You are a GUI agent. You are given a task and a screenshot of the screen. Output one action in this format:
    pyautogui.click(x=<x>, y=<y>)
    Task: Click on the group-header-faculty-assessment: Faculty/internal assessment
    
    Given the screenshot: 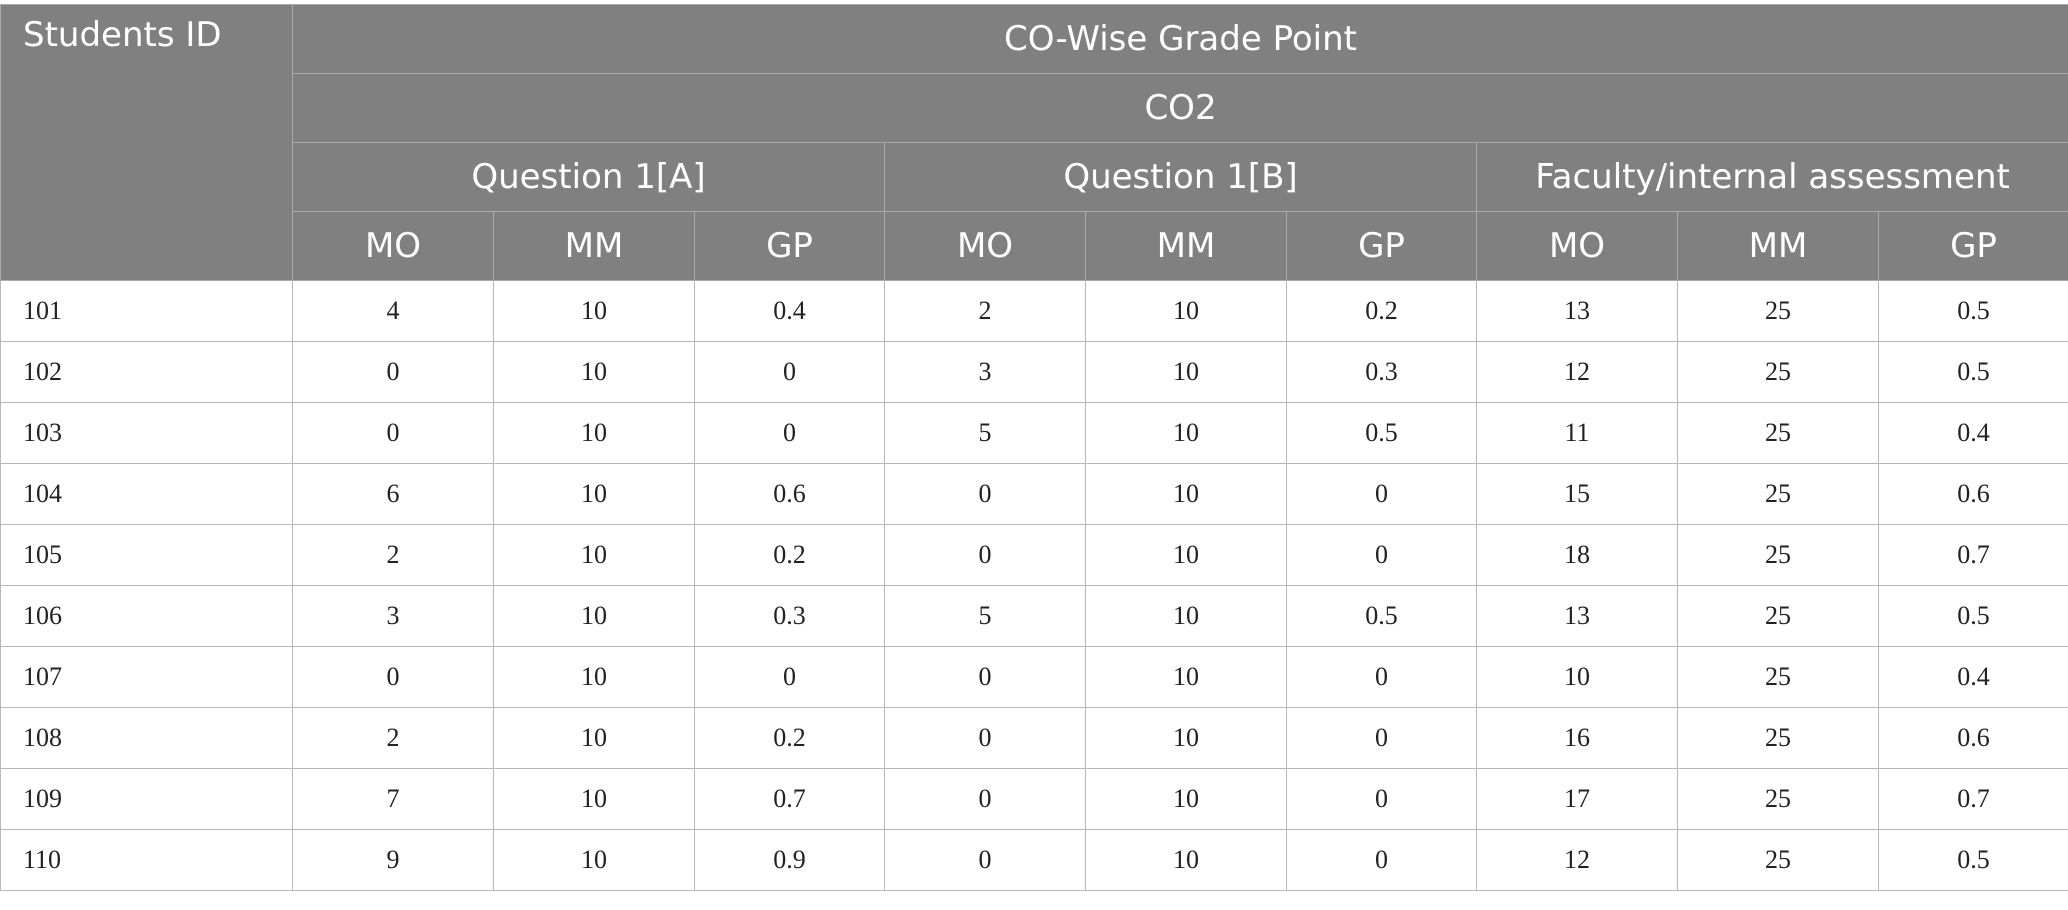 What is the action you would take?
    pyautogui.click(x=1771, y=177)
    